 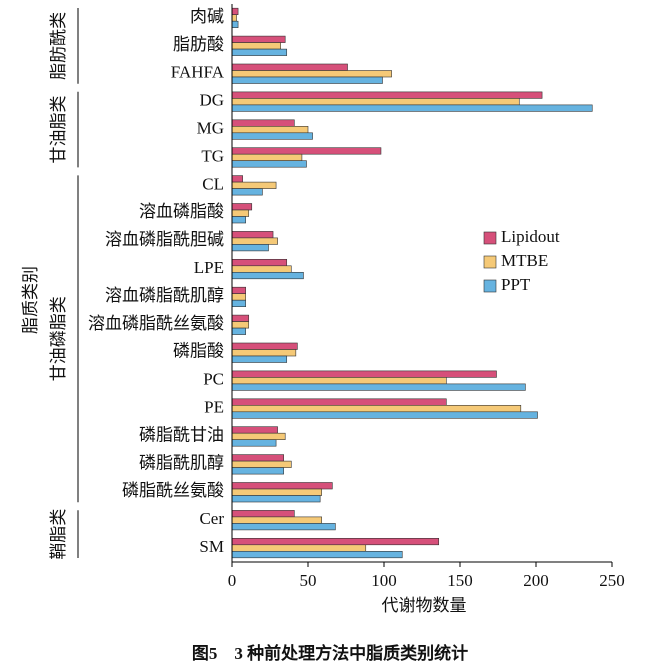 I want to click on group-label: 甘油脂类, so click(x=58, y=130).